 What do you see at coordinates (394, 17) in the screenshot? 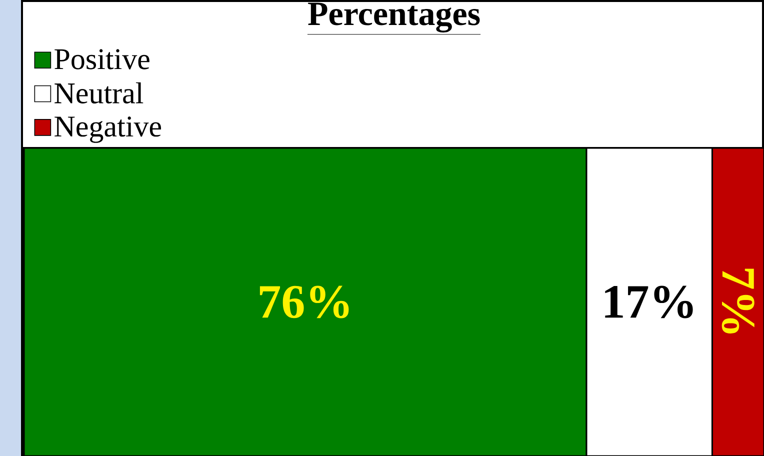
I see `chart-title: Percentages` at bounding box center [394, 17].